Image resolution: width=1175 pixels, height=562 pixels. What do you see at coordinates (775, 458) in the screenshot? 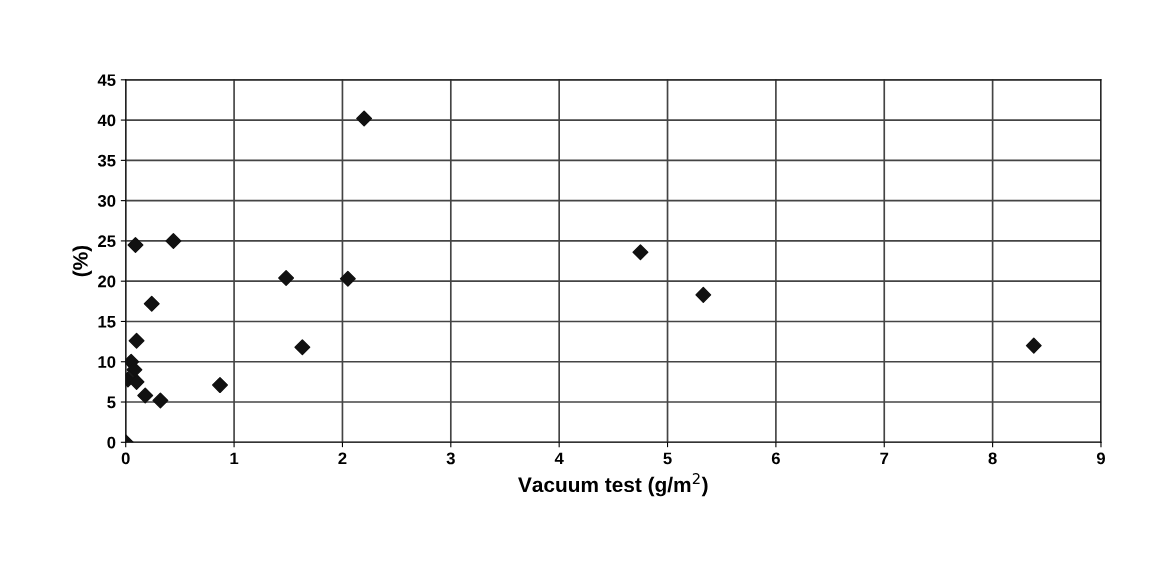
I see `x-tick-label: 6` at bounding box center [775, 458].